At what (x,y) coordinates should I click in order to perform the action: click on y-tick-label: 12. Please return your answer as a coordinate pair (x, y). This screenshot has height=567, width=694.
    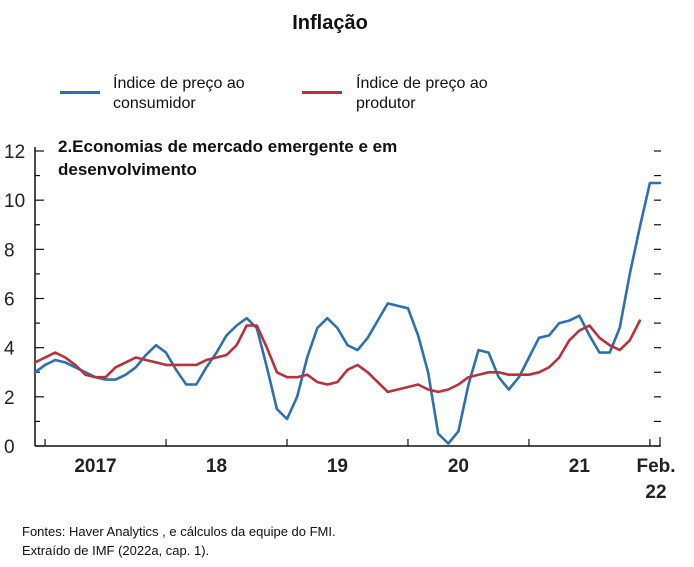
    Looking at the image, I should click on (14, 152).